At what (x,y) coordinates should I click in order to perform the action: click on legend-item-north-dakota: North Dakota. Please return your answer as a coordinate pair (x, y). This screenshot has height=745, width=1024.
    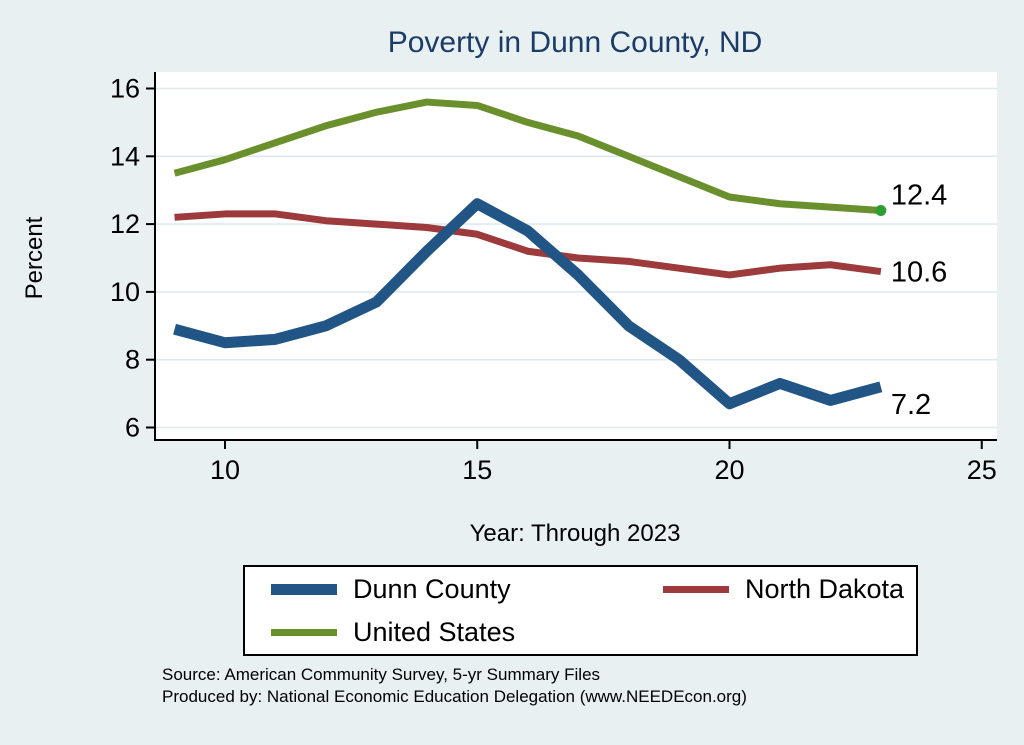
    Looking at the image, I should click on (789, 589).